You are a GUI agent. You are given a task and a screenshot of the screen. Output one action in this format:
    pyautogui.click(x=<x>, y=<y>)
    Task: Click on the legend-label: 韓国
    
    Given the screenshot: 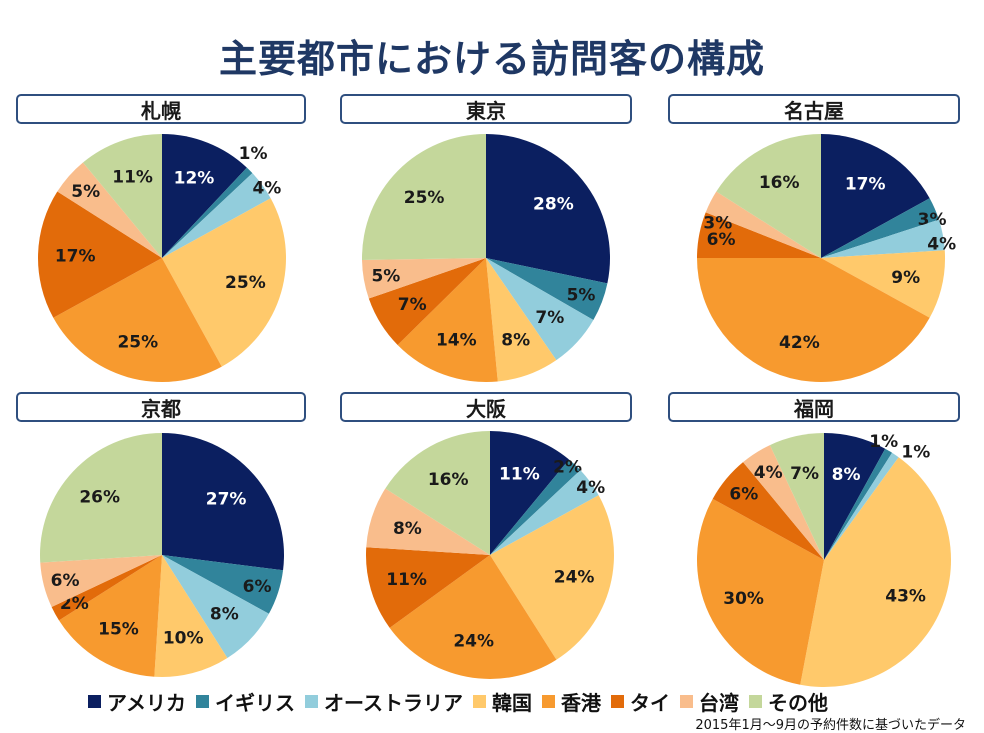 What is the action you would take?
    pyautogui.click(x=512, y=702)
    